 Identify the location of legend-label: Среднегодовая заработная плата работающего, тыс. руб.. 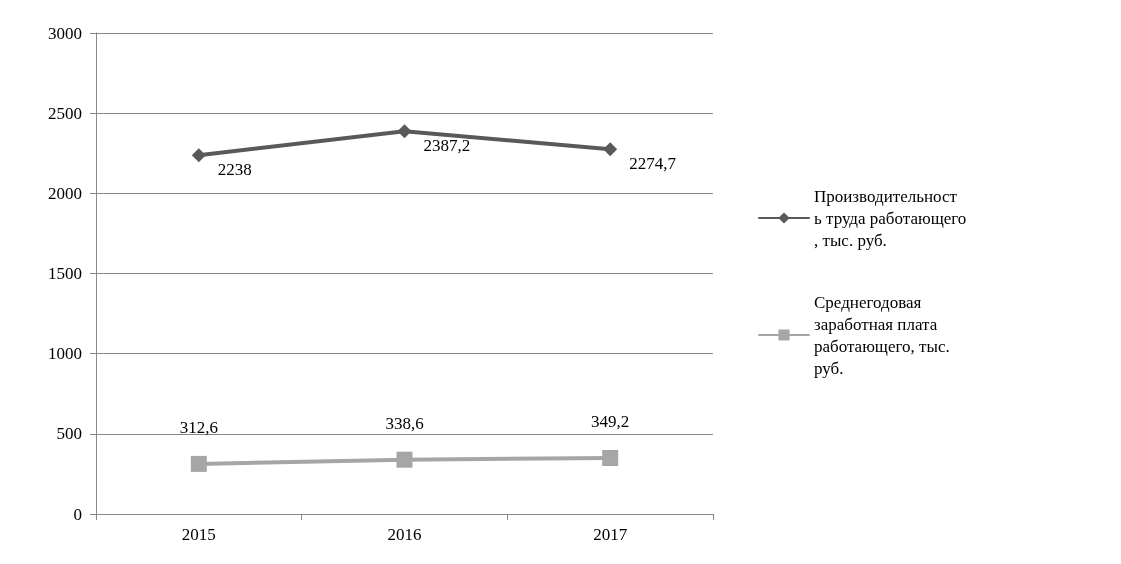
(884, 335).